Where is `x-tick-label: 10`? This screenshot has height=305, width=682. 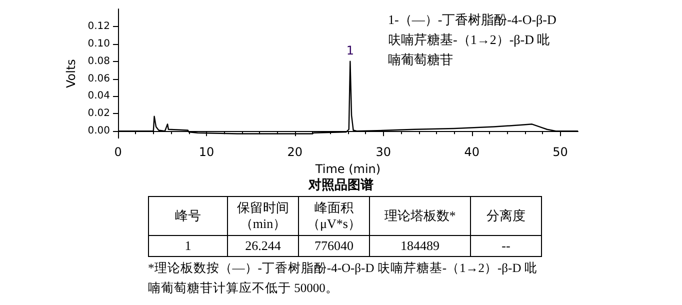
x-tick-label: 10 is located at coordinates (206, 152).